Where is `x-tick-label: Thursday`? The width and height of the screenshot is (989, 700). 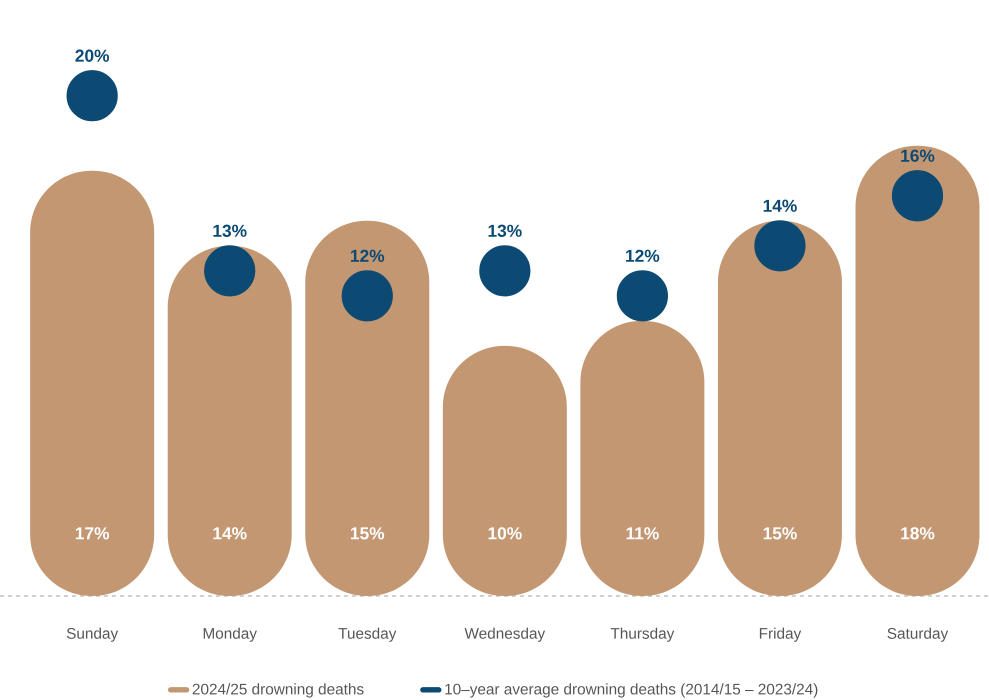 x-tick-label: Thursday is located at coordinates (642, 635).